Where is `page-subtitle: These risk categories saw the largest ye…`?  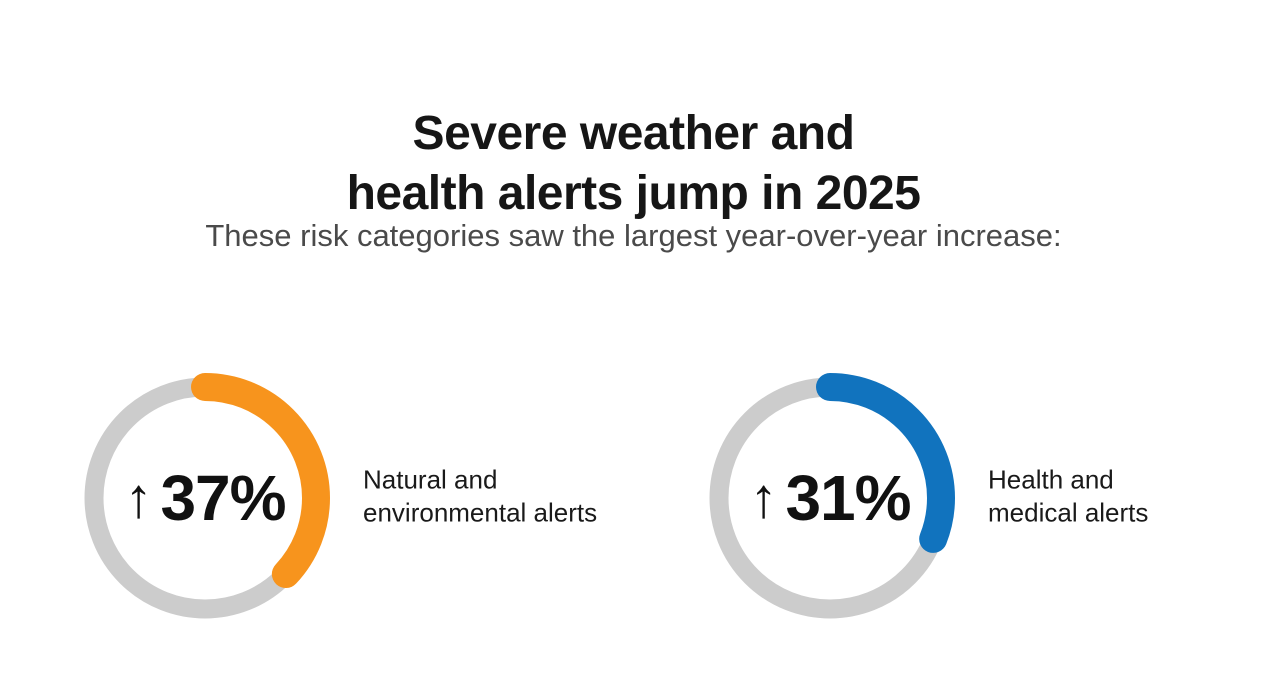 page-subtitle: These risk categories saw the largest ye… is located at coordinates (633, 235).